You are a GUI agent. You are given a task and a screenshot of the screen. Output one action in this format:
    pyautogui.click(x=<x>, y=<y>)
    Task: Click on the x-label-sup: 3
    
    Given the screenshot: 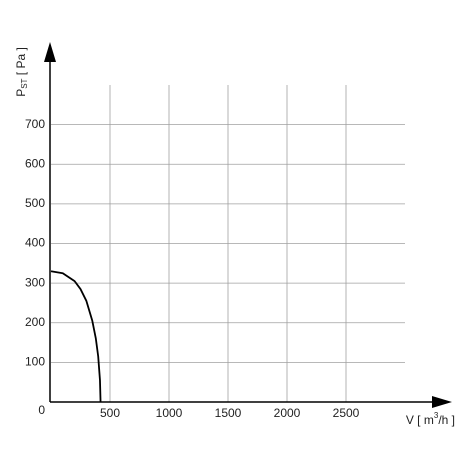 What is the action you would take?
    pyautogui.click(x=436, y=415)
    